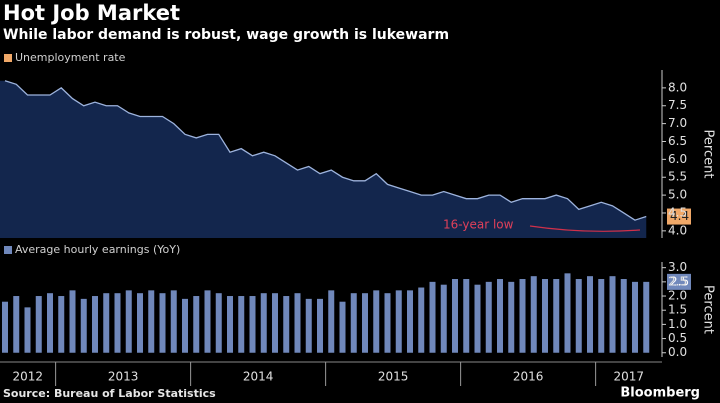 This screenshot has height=403, width=720. What do you see at coordinates (70, 57) in the screenshot?
I see `legend-label: Unemployment rate` at bounding box center [70, 57].